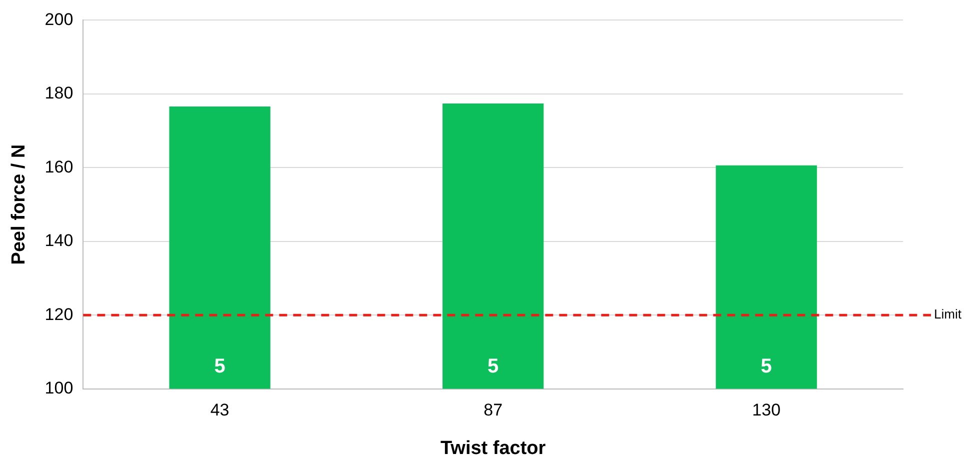  I want to click on y-tick-label: 180, so click(59, 93).